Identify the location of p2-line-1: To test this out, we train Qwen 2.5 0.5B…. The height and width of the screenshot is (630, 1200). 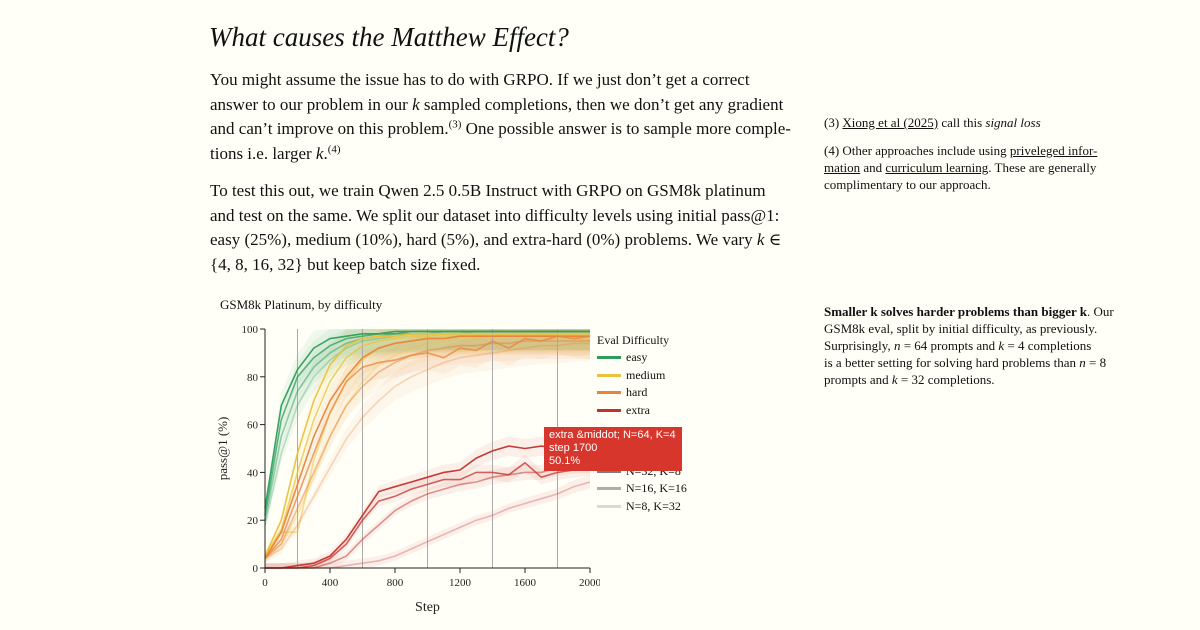
(488, 190).